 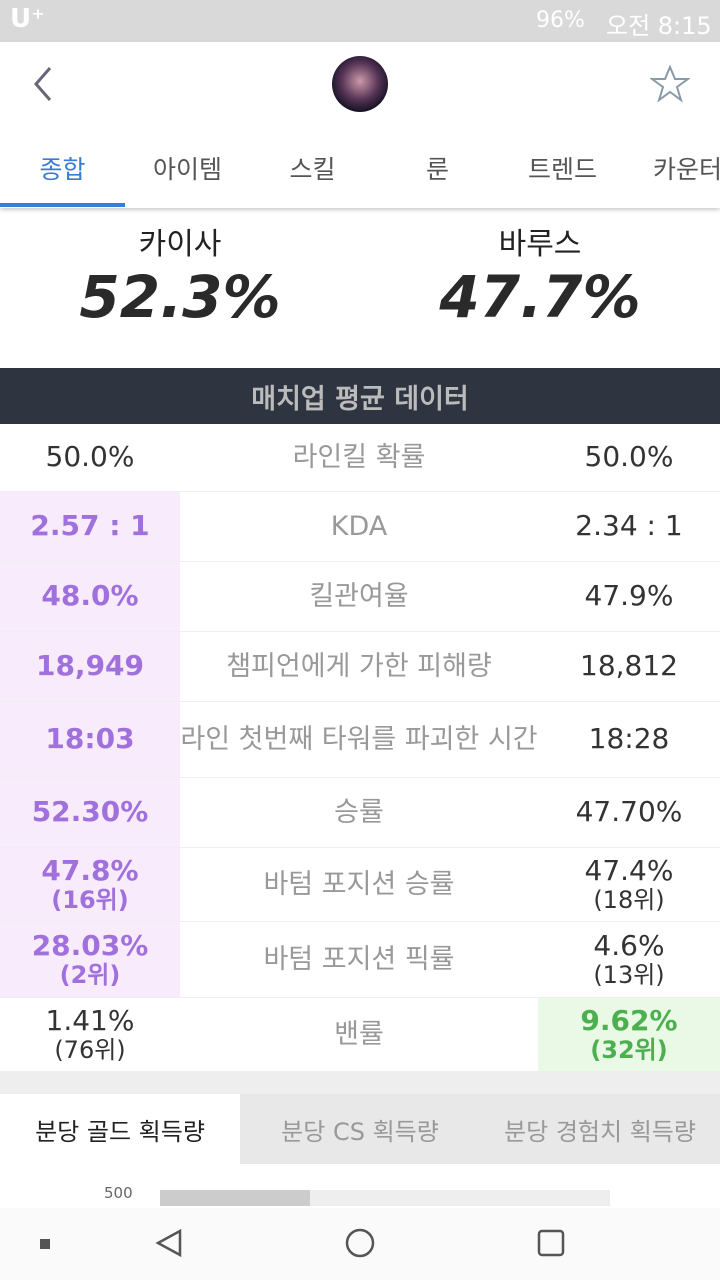 I want to click on right-value: 18:28, so click(x=629, y=739).